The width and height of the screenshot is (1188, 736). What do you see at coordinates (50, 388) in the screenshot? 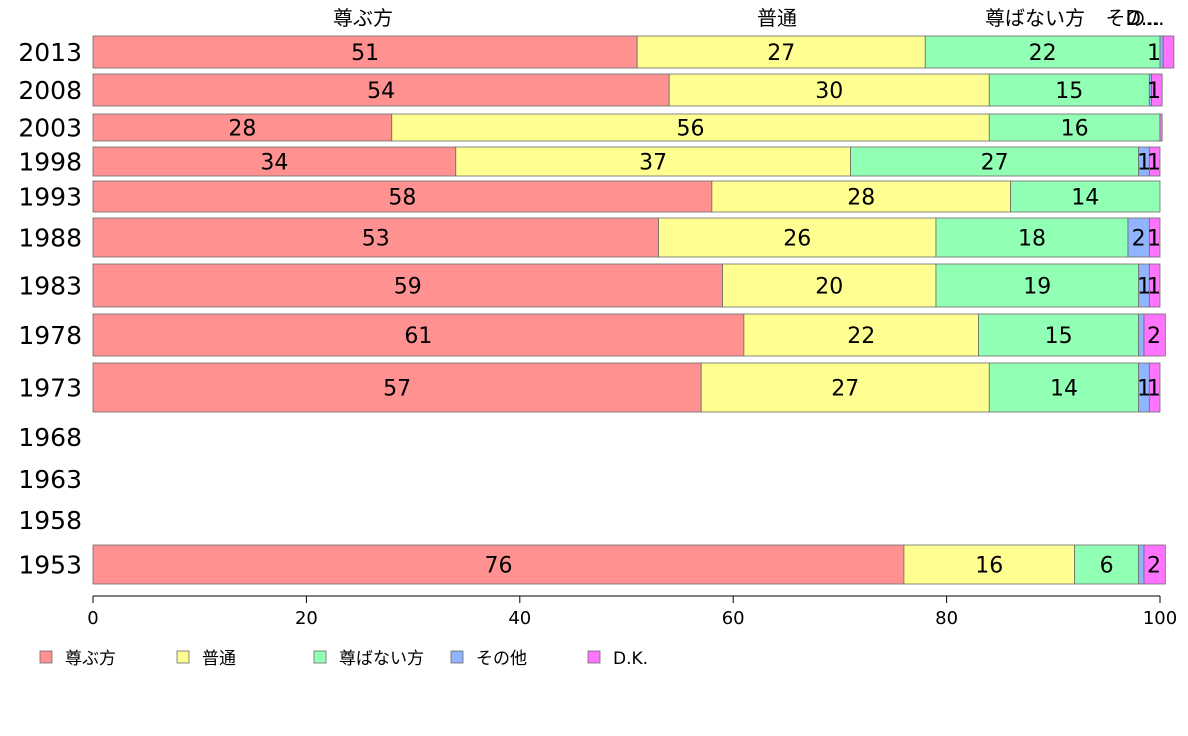
I see `year-label: 1973` at bounding box center [50, 388].